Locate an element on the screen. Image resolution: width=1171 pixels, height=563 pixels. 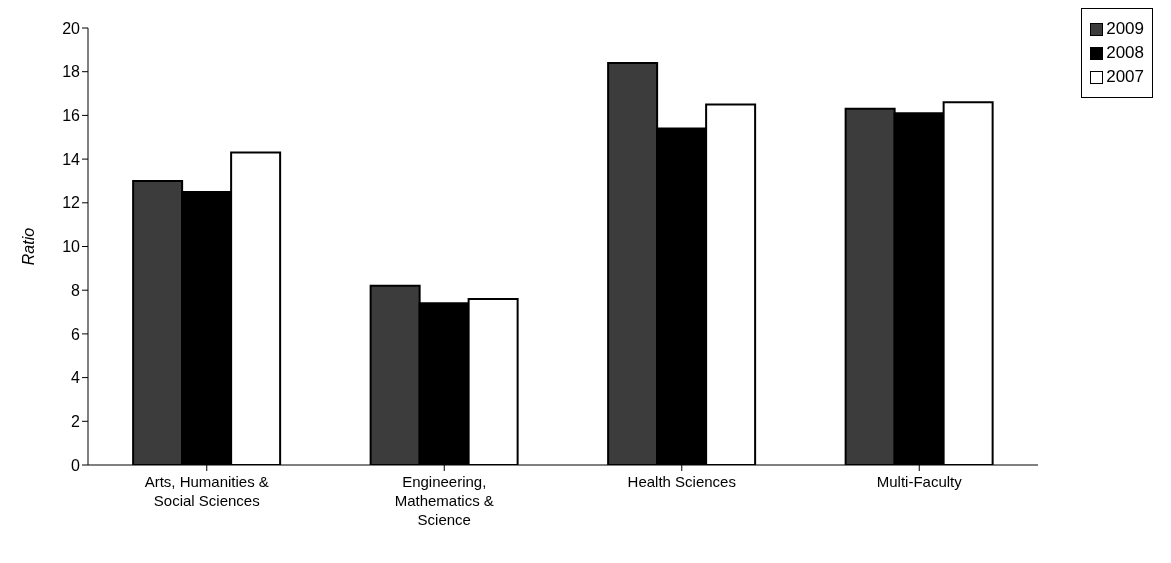
y-tick-label: 16 is located at coordinates (71, 116).